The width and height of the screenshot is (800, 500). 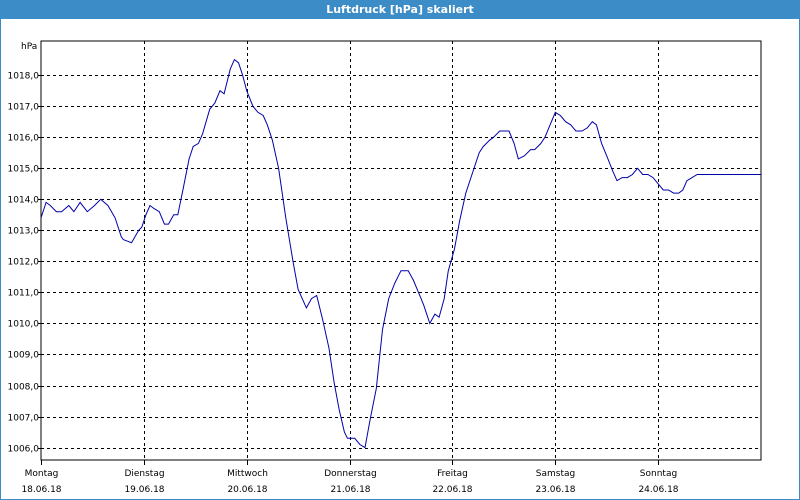 What do you see at coordinates (24, 356) in the screenshot?
I see `y-tick-label: 1009,0` at bounding box center [24, 356].